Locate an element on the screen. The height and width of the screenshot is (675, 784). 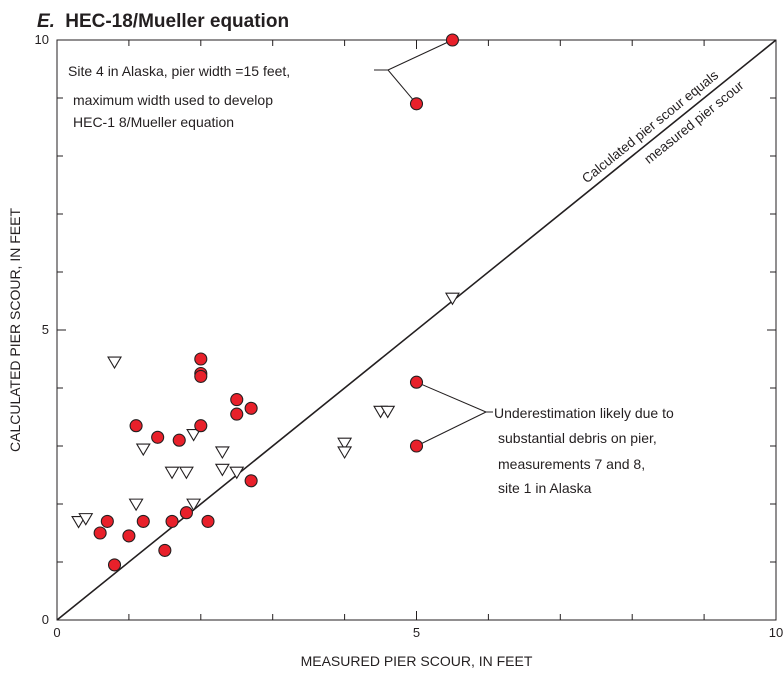
x-tick-label: 0 is located at coordinates (56, 632).